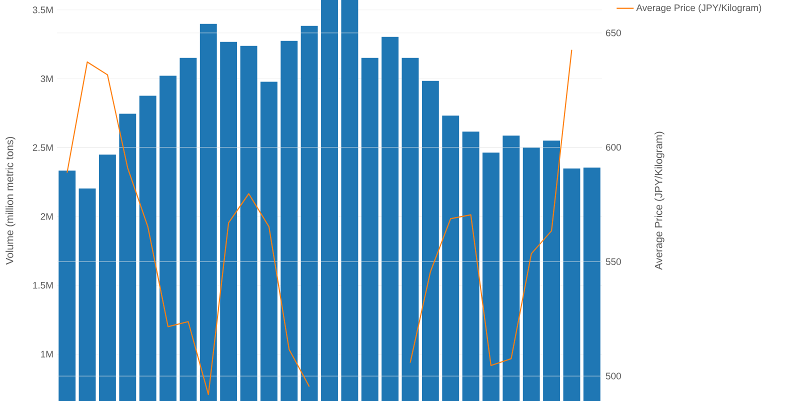 The height and width of the screenshot is (401, 802). I want to click on y-tick-label: 2.5M, so click(42, 147).